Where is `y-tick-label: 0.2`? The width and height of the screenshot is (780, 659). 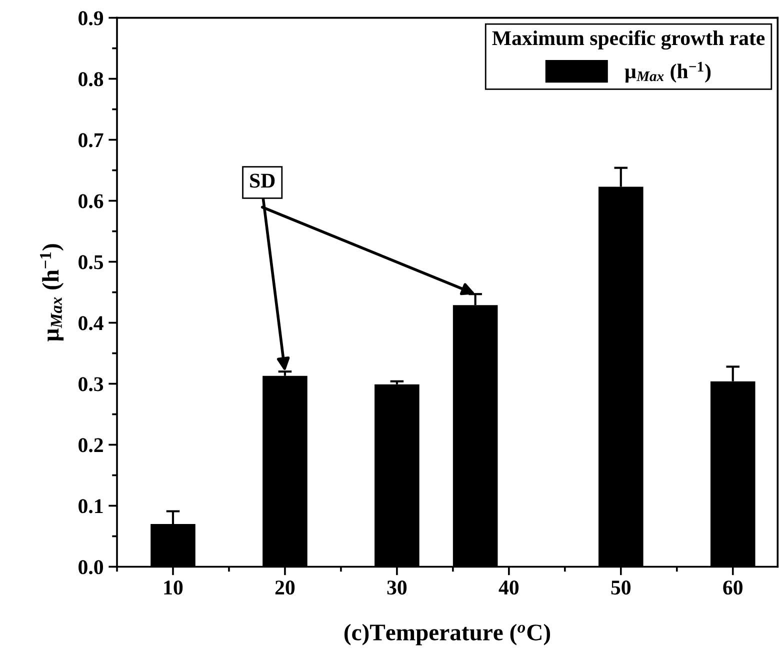 y-tick-label: 0.2 is located at coordinates (90, 445).